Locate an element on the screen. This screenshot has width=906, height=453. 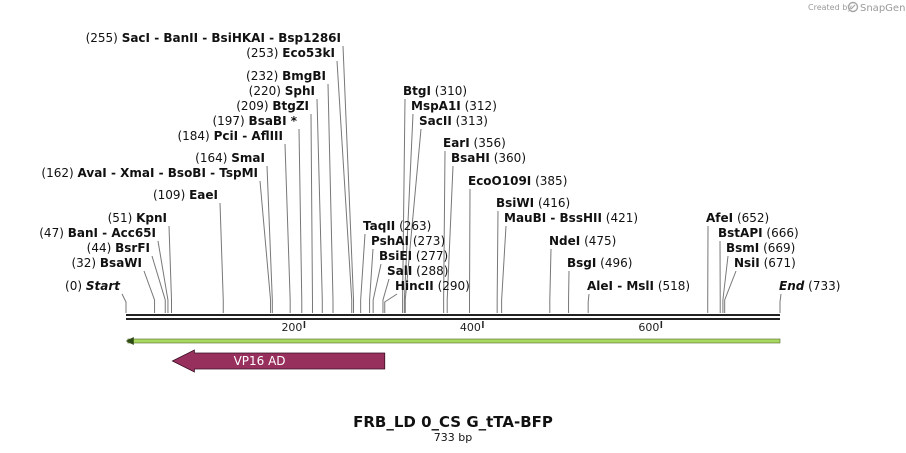
cut-site-label: (162) AvaI - XmaI - BsoBI - TspMI is located at coordinates (149, 173).